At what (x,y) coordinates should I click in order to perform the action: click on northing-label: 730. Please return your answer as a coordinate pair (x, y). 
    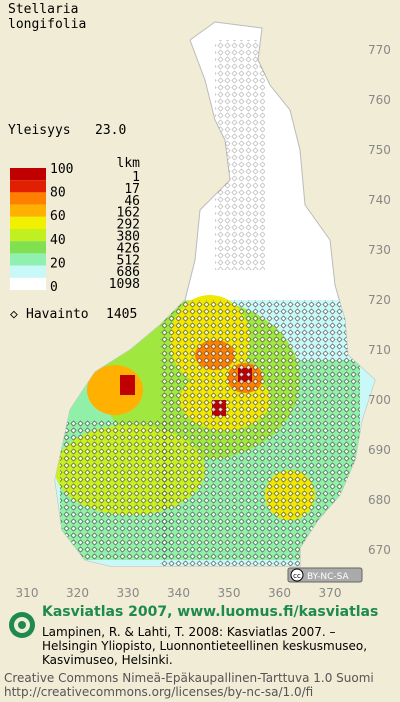
    Looking at the image, I should click on (379, 250).